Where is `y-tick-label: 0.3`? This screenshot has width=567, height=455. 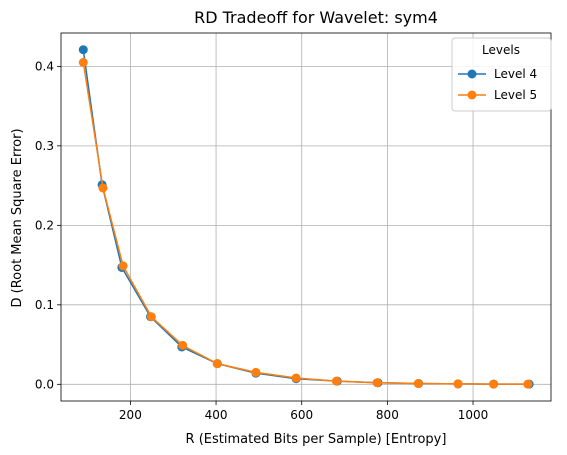 y-tick-label: 0.3 is located at coordinates (44, 146).